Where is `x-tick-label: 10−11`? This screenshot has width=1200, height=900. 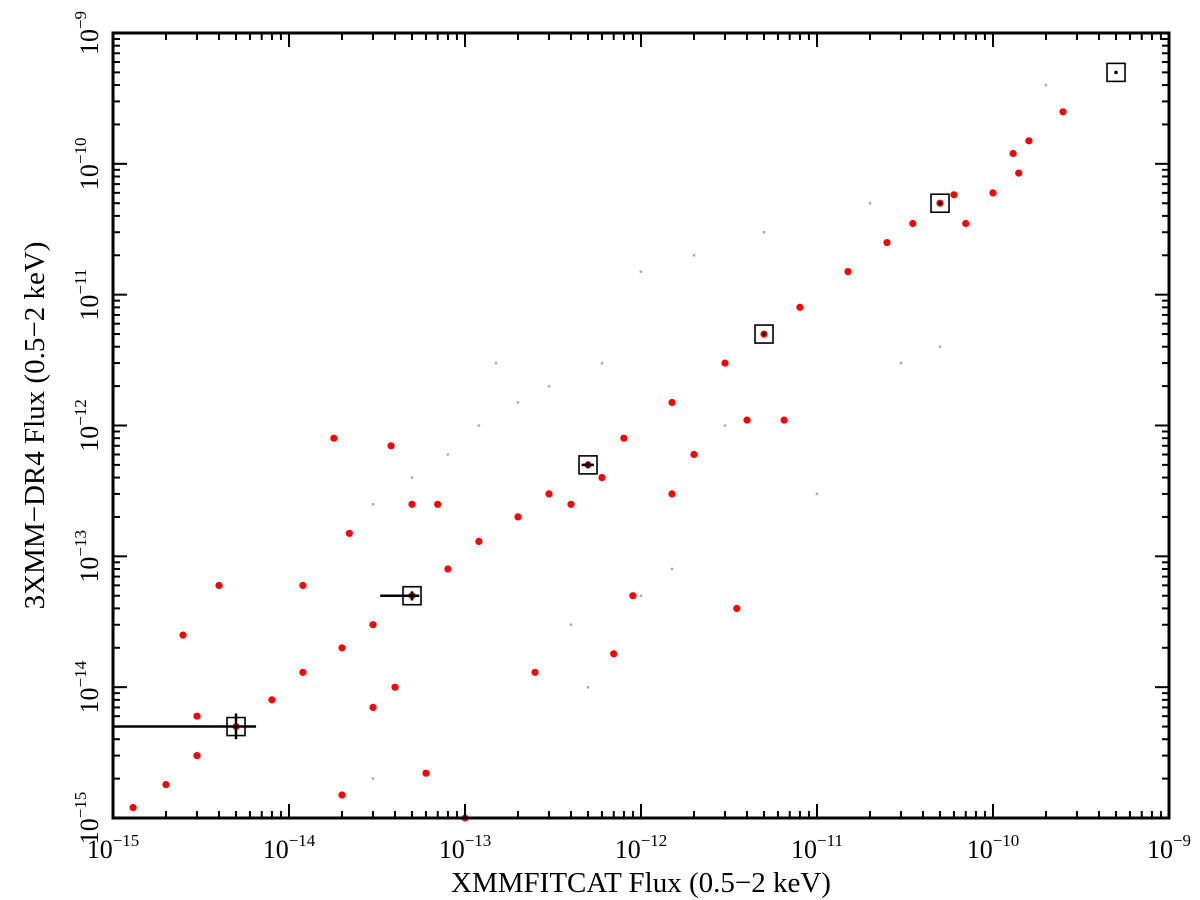 x-tick-label: 10−11 is located at coordinates (817, 847).